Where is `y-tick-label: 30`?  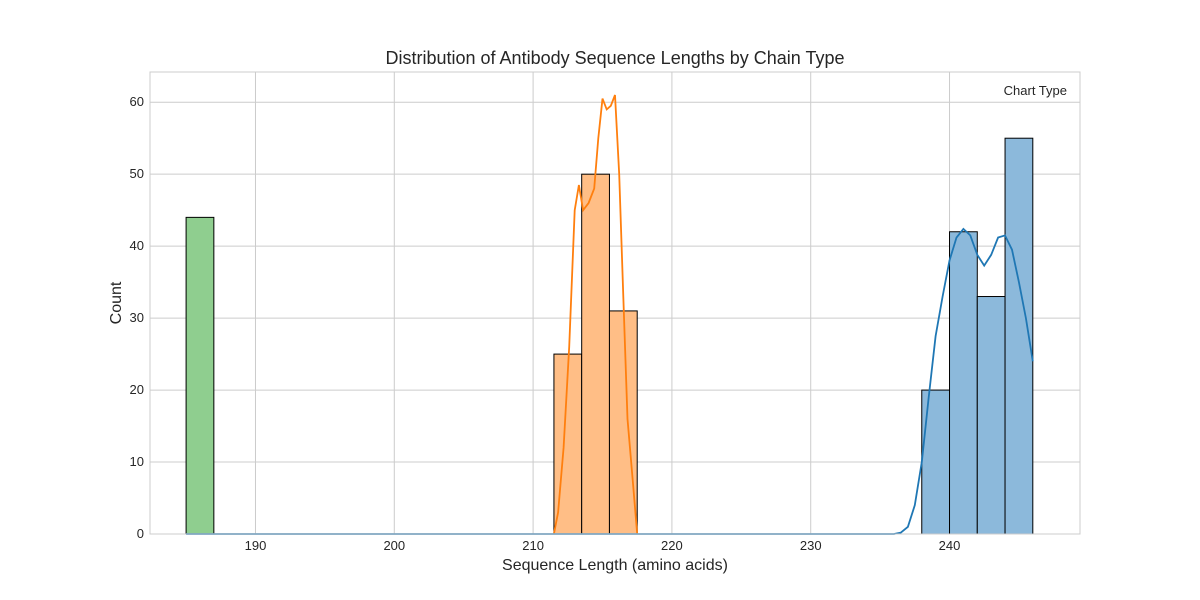 y-tick-label: 30 is located at coordinates (137, 317).